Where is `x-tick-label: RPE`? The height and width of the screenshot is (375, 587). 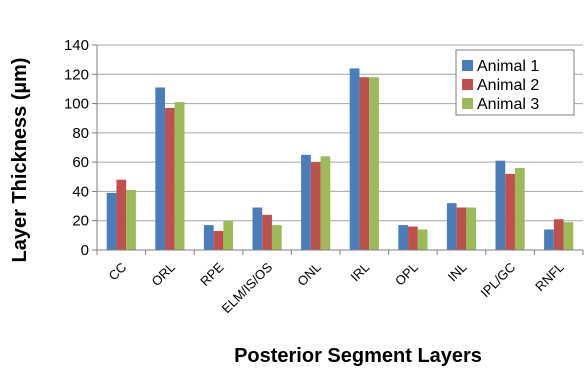
x-tick-label: RPE is located at coordinates (212, 274).